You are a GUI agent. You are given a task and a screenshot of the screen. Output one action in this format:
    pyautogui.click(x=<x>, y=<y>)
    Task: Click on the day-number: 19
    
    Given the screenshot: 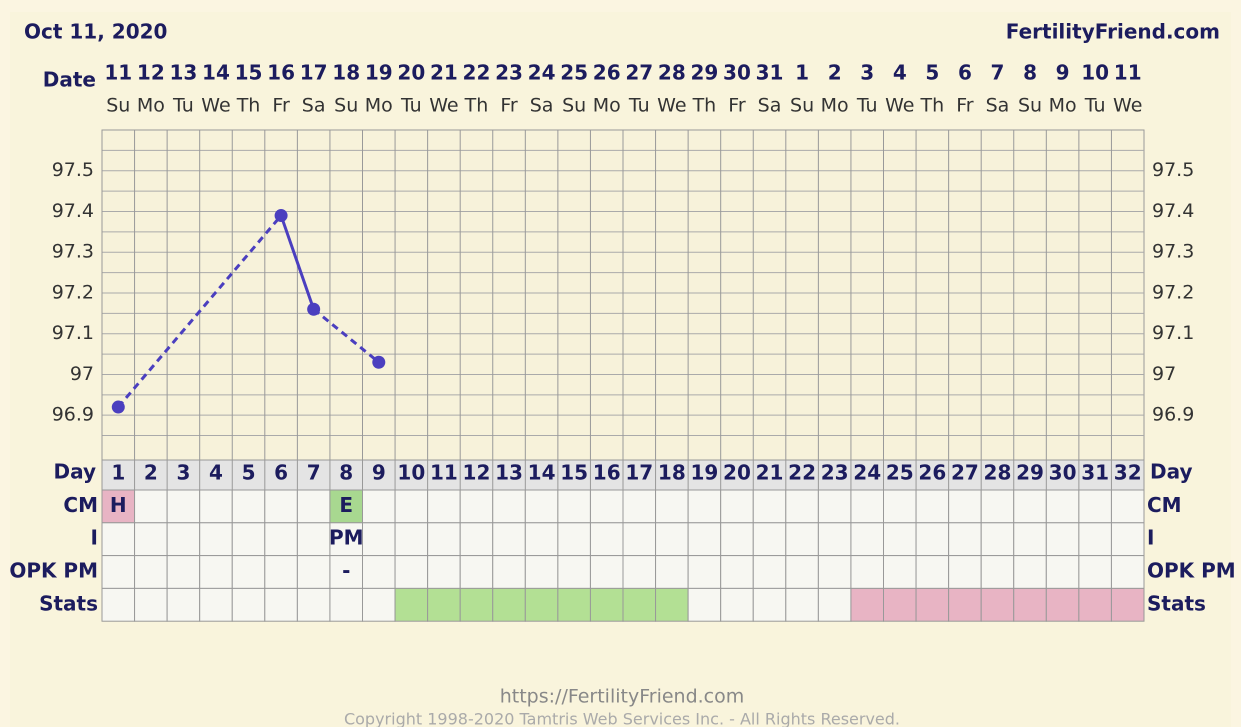 What is the action you would take?
    pyautogui.click(x=704, y=473)
    